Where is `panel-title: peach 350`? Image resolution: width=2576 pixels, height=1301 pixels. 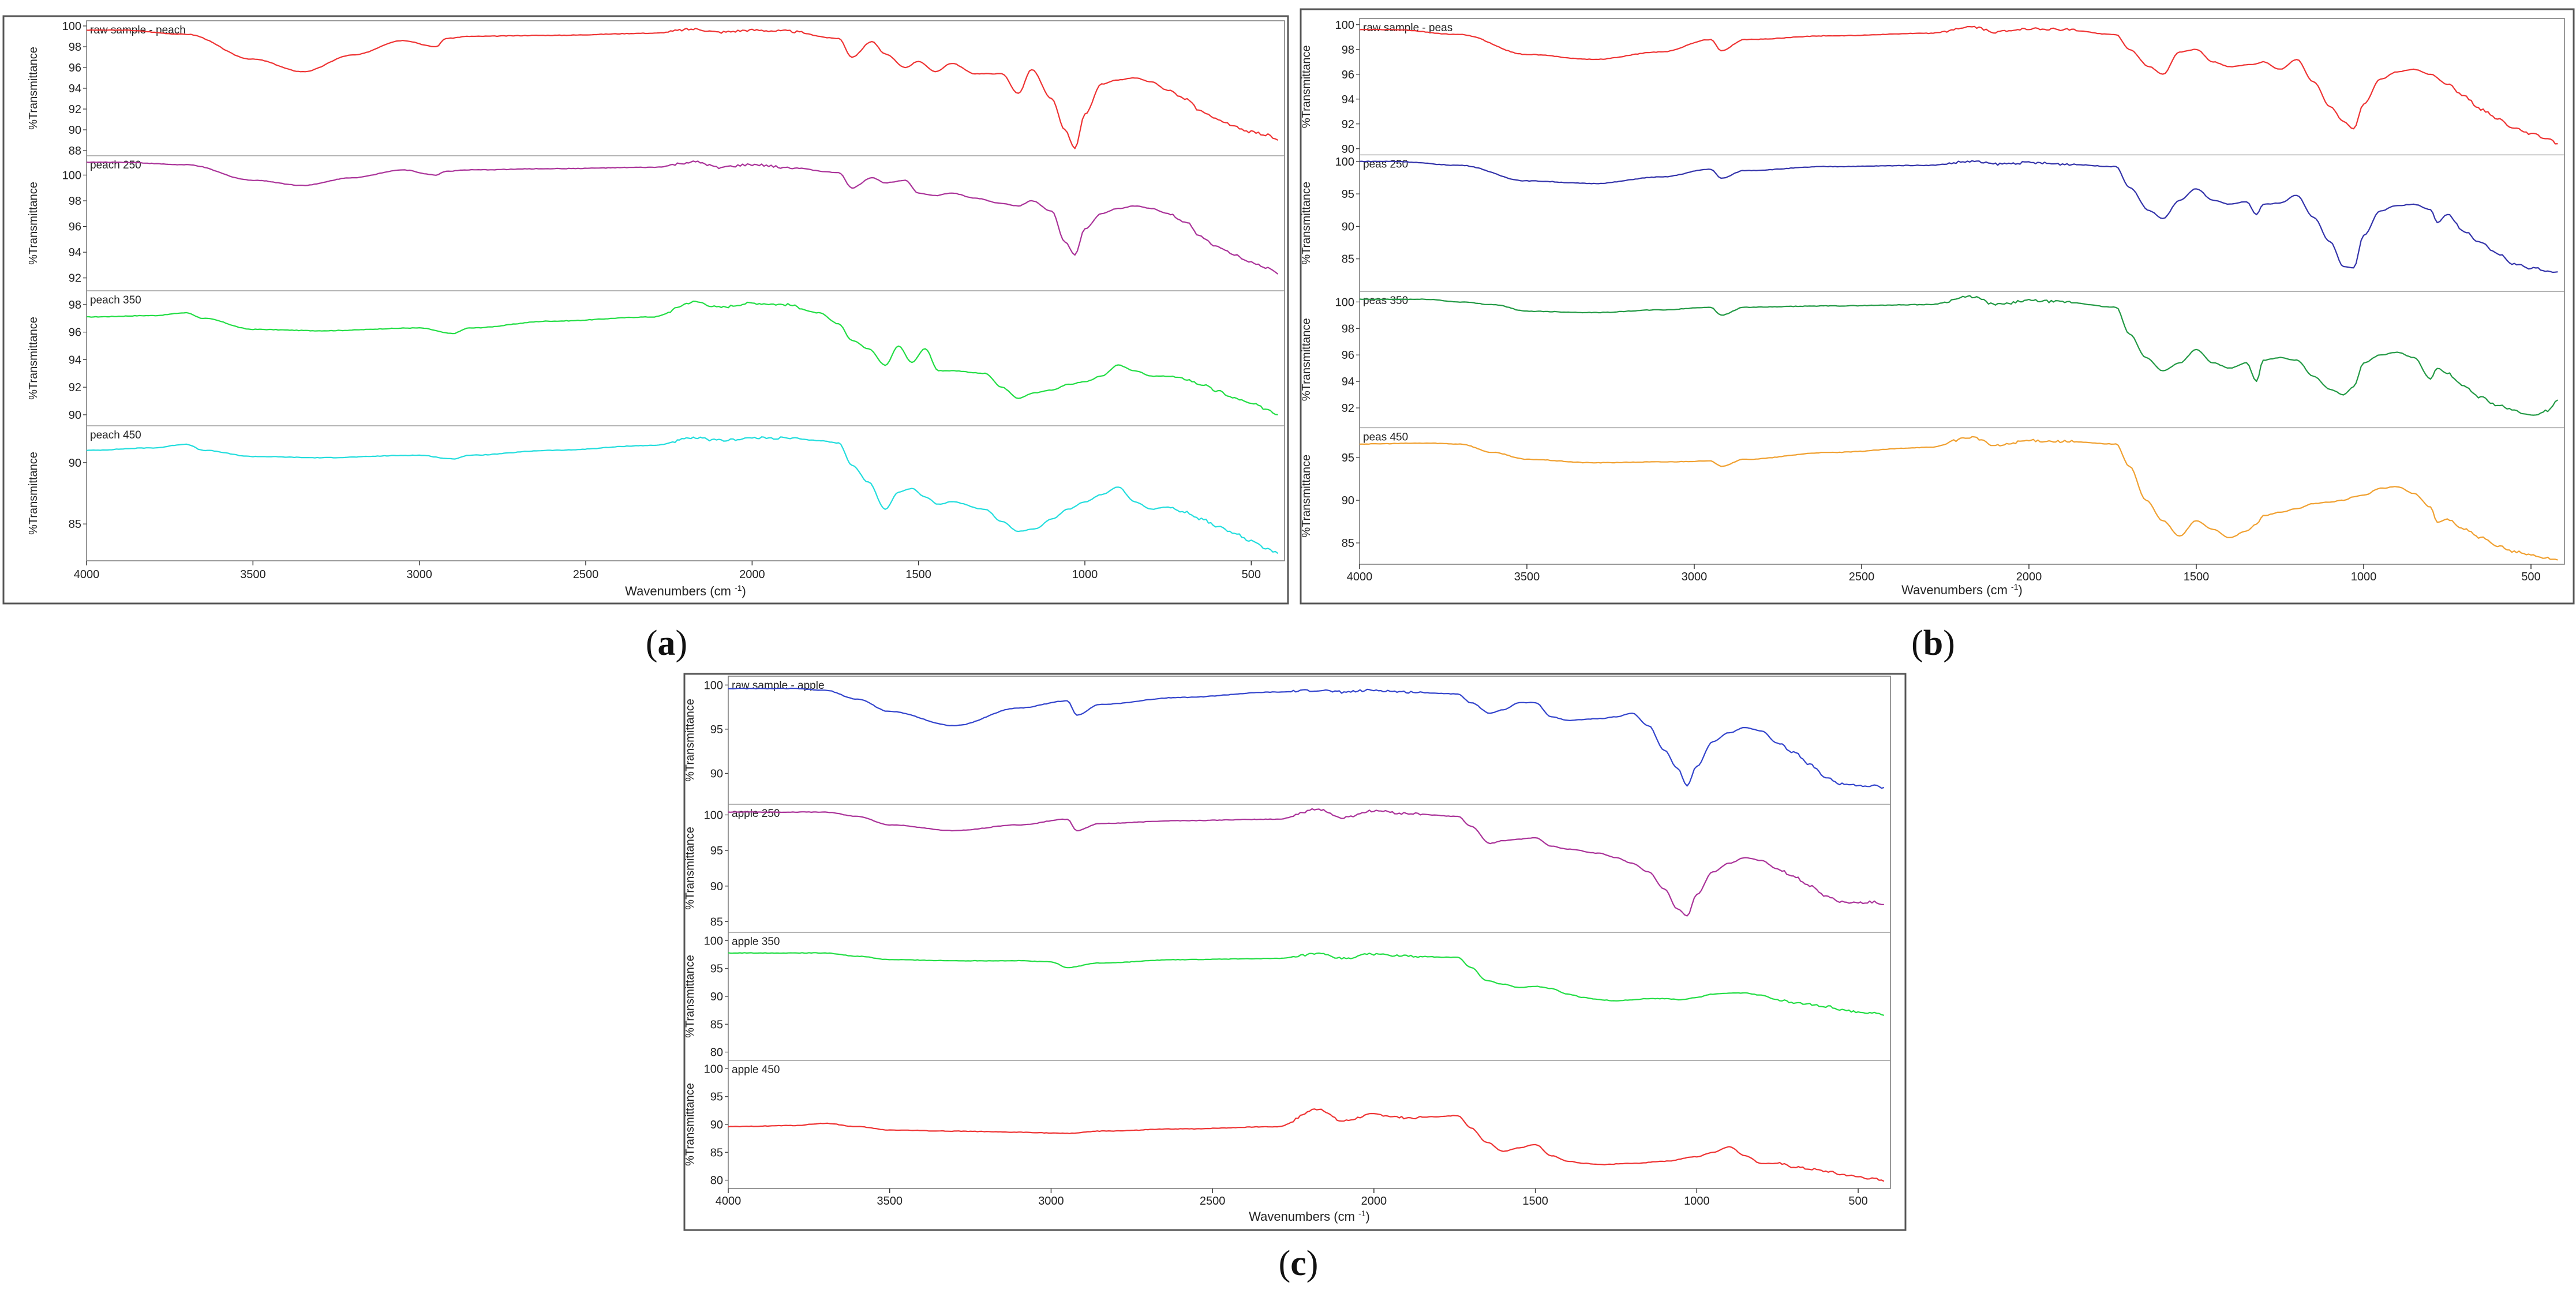
panel-title: peach 350 is located at coordinates (116, 300).